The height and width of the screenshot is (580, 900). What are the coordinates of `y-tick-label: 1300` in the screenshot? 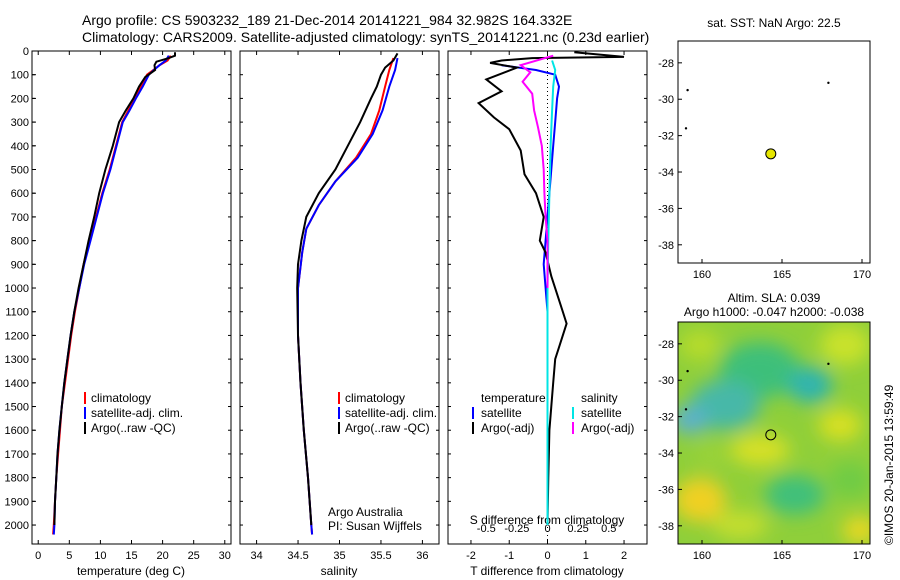 It's located at (17, 360).